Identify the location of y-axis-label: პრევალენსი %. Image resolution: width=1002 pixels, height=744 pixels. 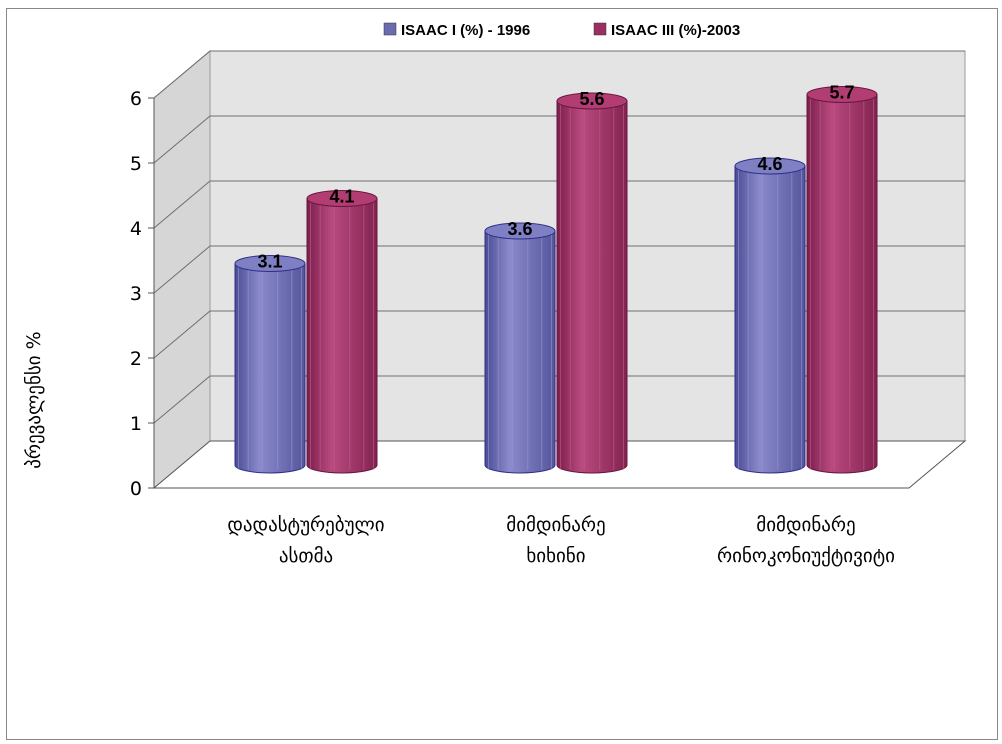
(34, 399).